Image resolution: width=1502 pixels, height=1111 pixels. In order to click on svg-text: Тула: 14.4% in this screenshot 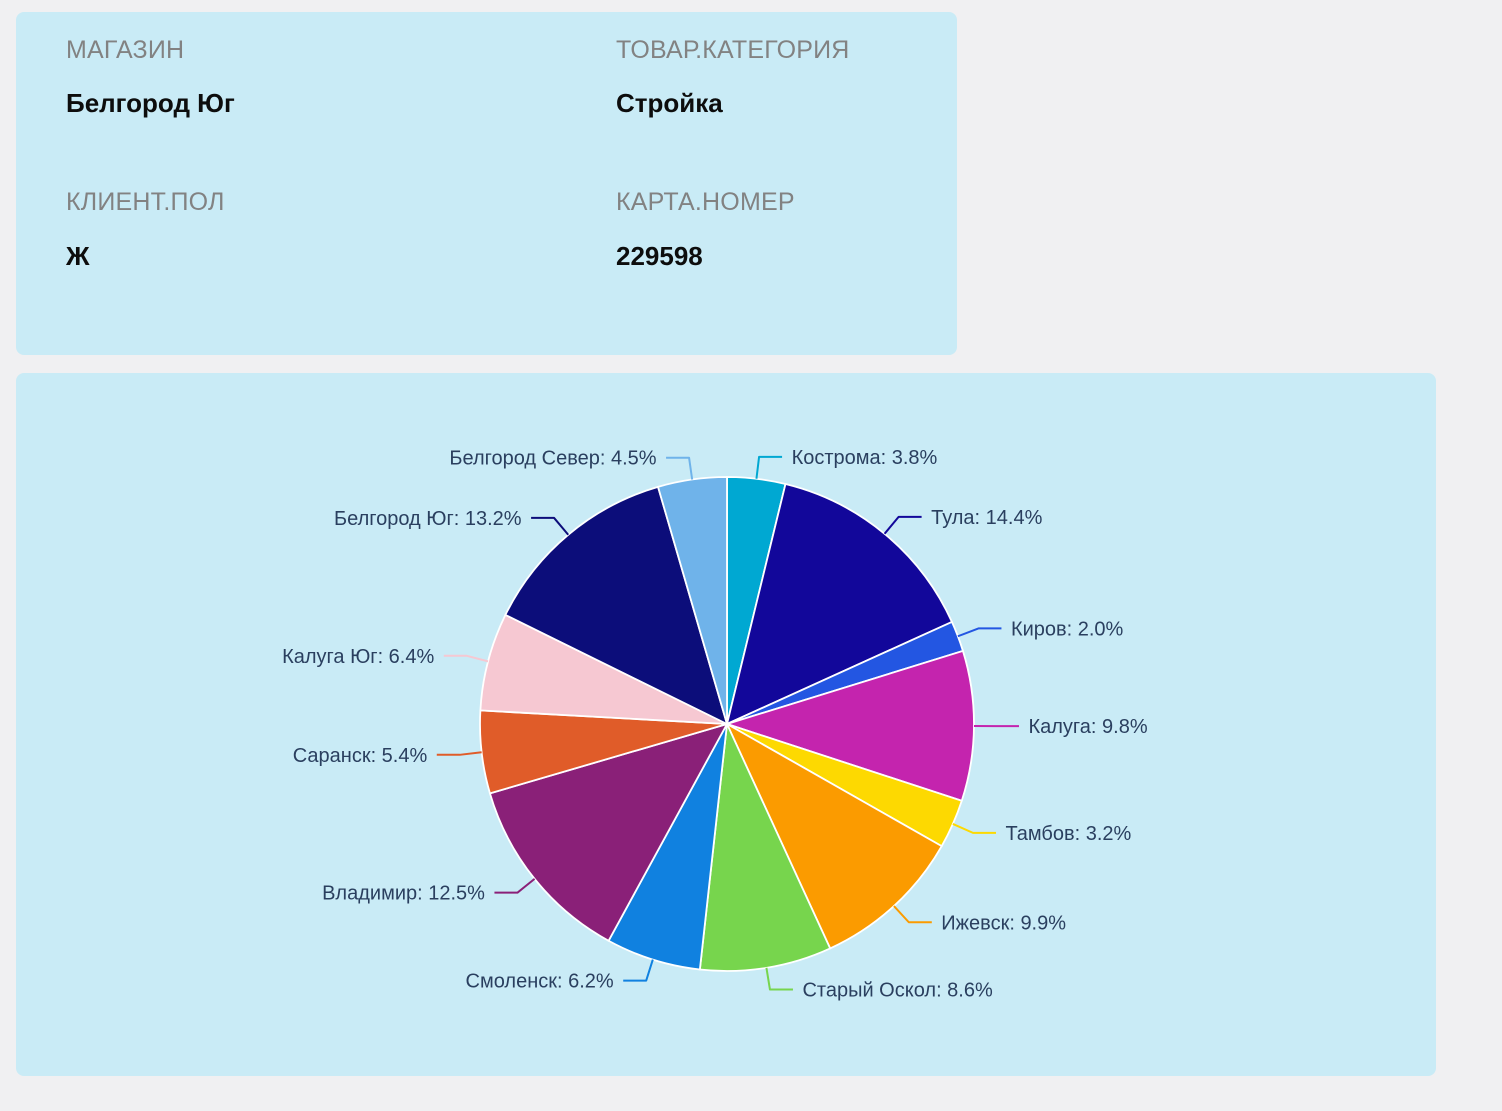, I will do `click(986, 518)`.